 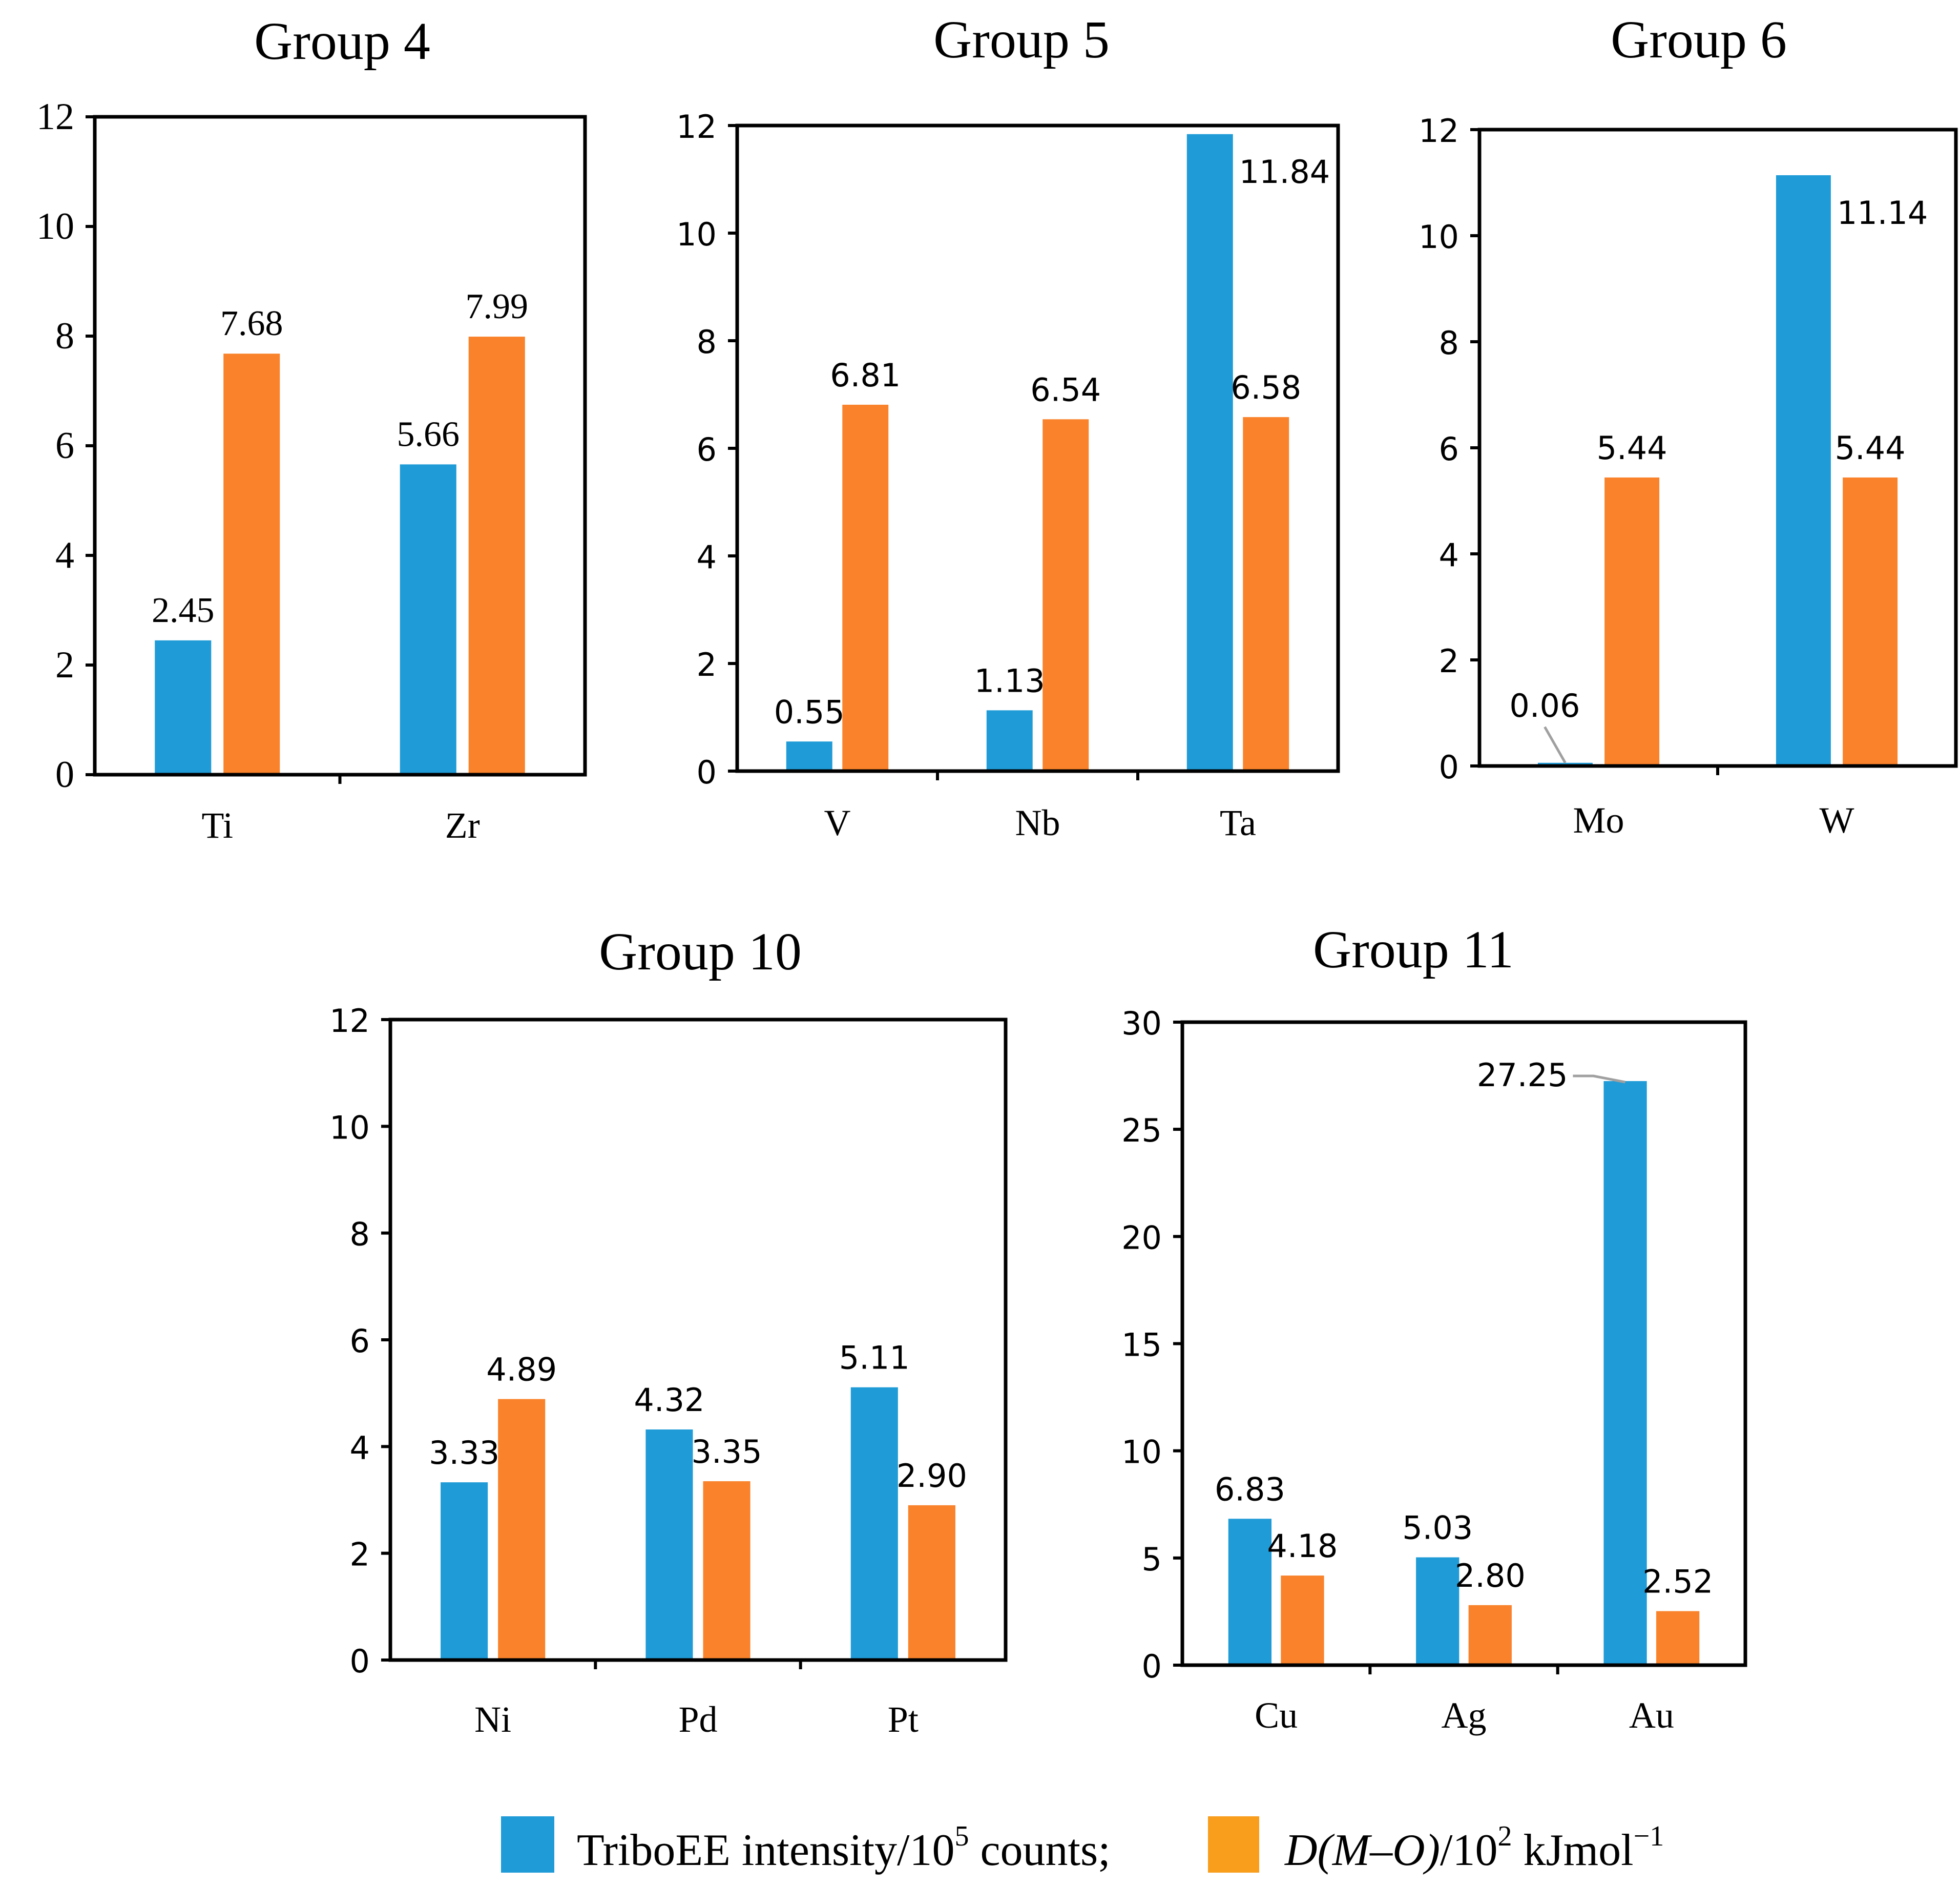 I want to click on data-label: 11.14, so click(x=1883, y=213).